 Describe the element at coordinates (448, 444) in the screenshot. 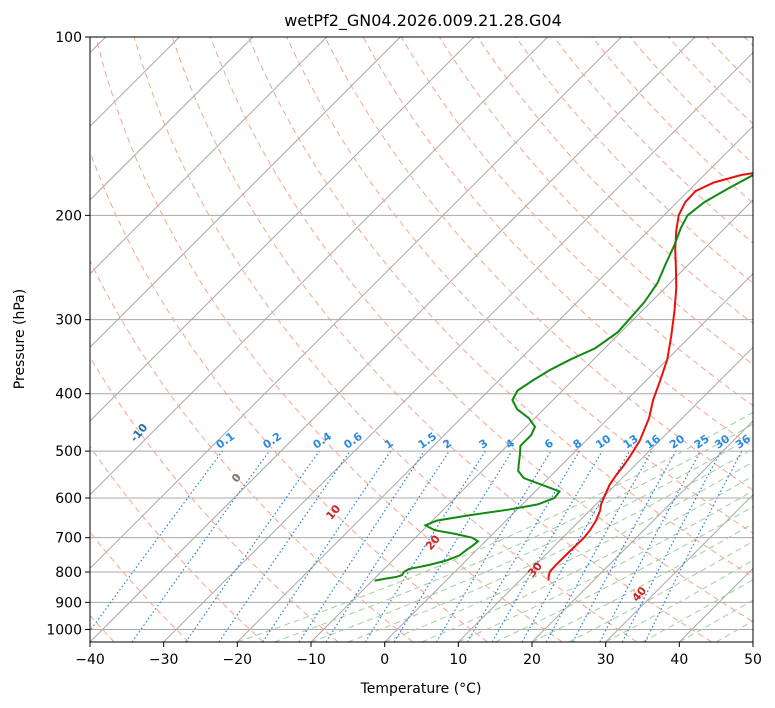

I see `mixing-ratio-label: 2` at that location.